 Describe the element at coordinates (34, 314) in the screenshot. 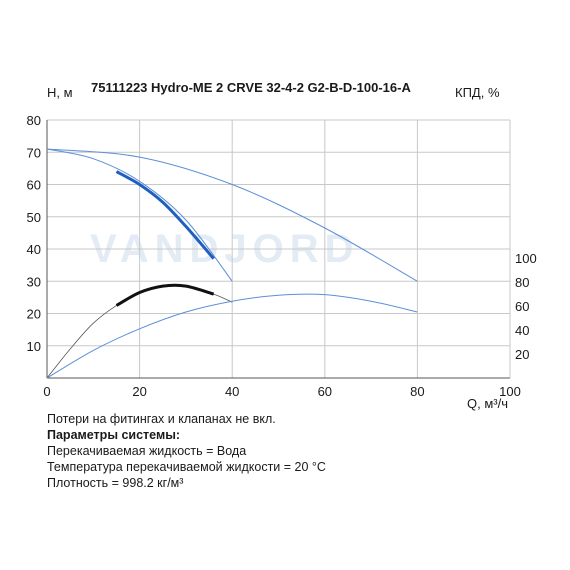

I see `y-tick-label: 20` at that location.